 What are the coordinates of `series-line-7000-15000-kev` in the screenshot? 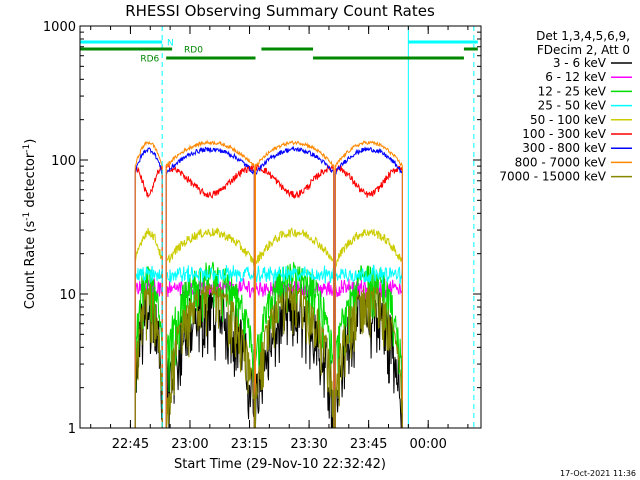 It's located at (268, 355).